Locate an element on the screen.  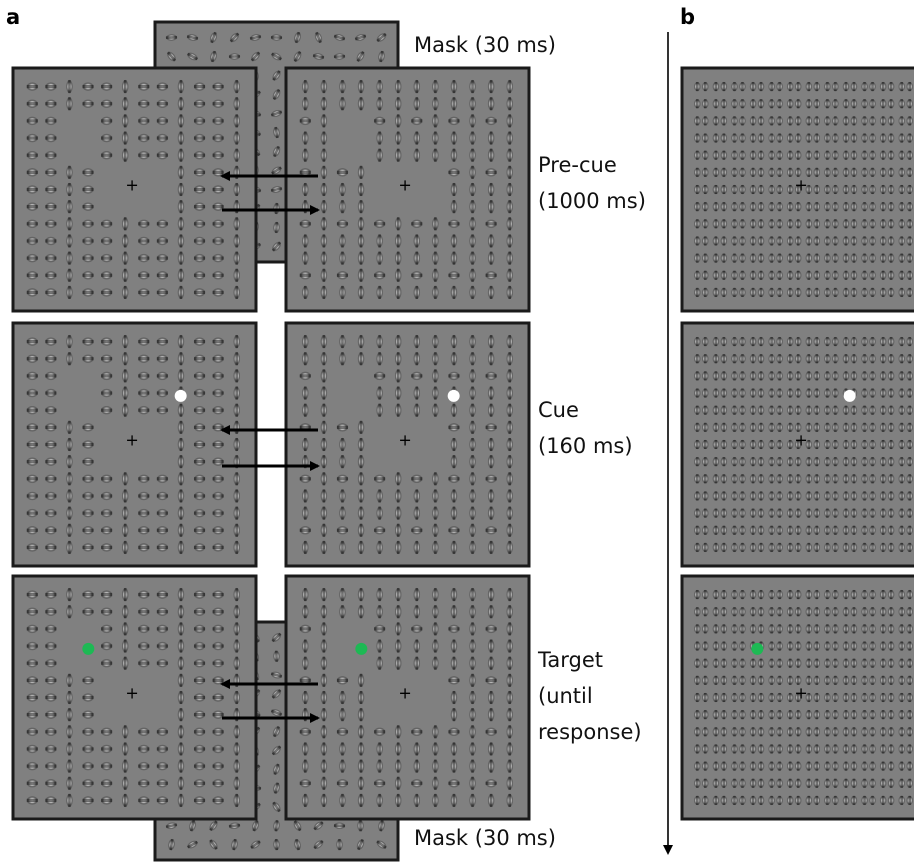
precue-eye-arrows is located at coordinates (270, 193).